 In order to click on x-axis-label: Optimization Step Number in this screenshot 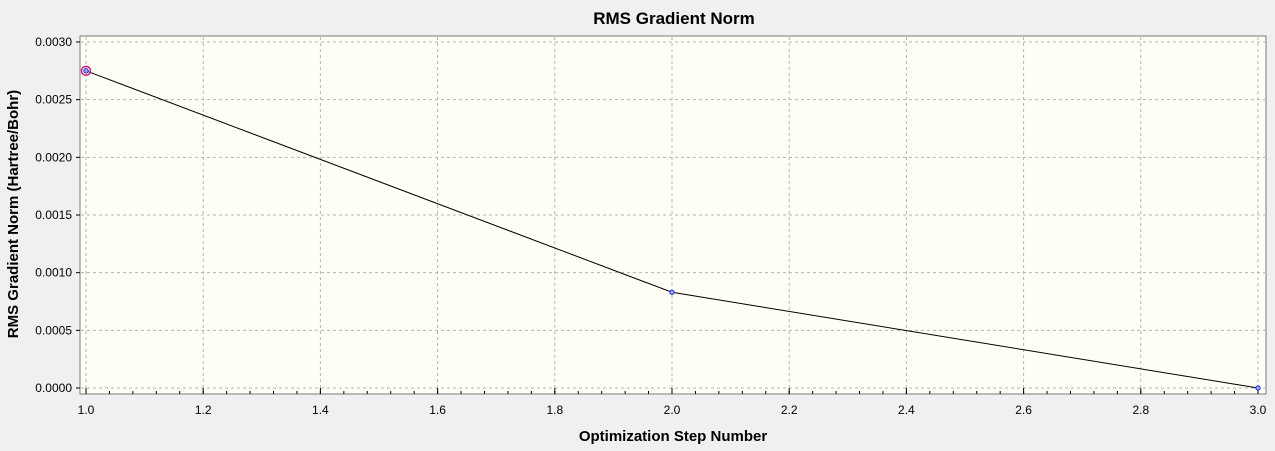, I will do `click(673, 436)`.